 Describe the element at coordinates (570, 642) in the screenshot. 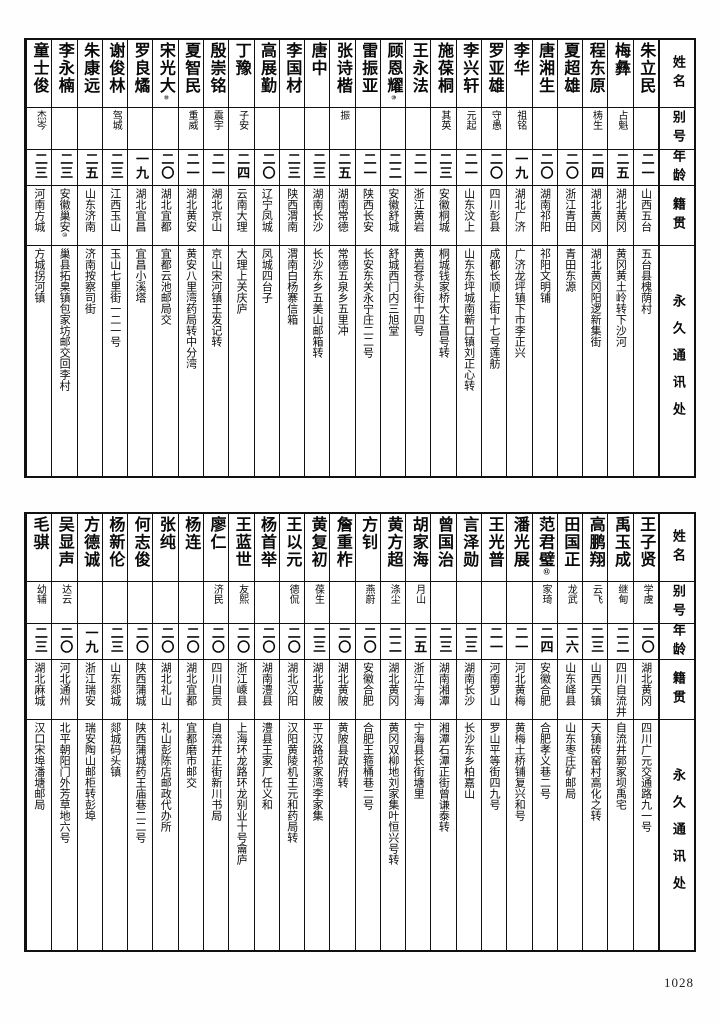

I see `entry-age: 二六` at that location.